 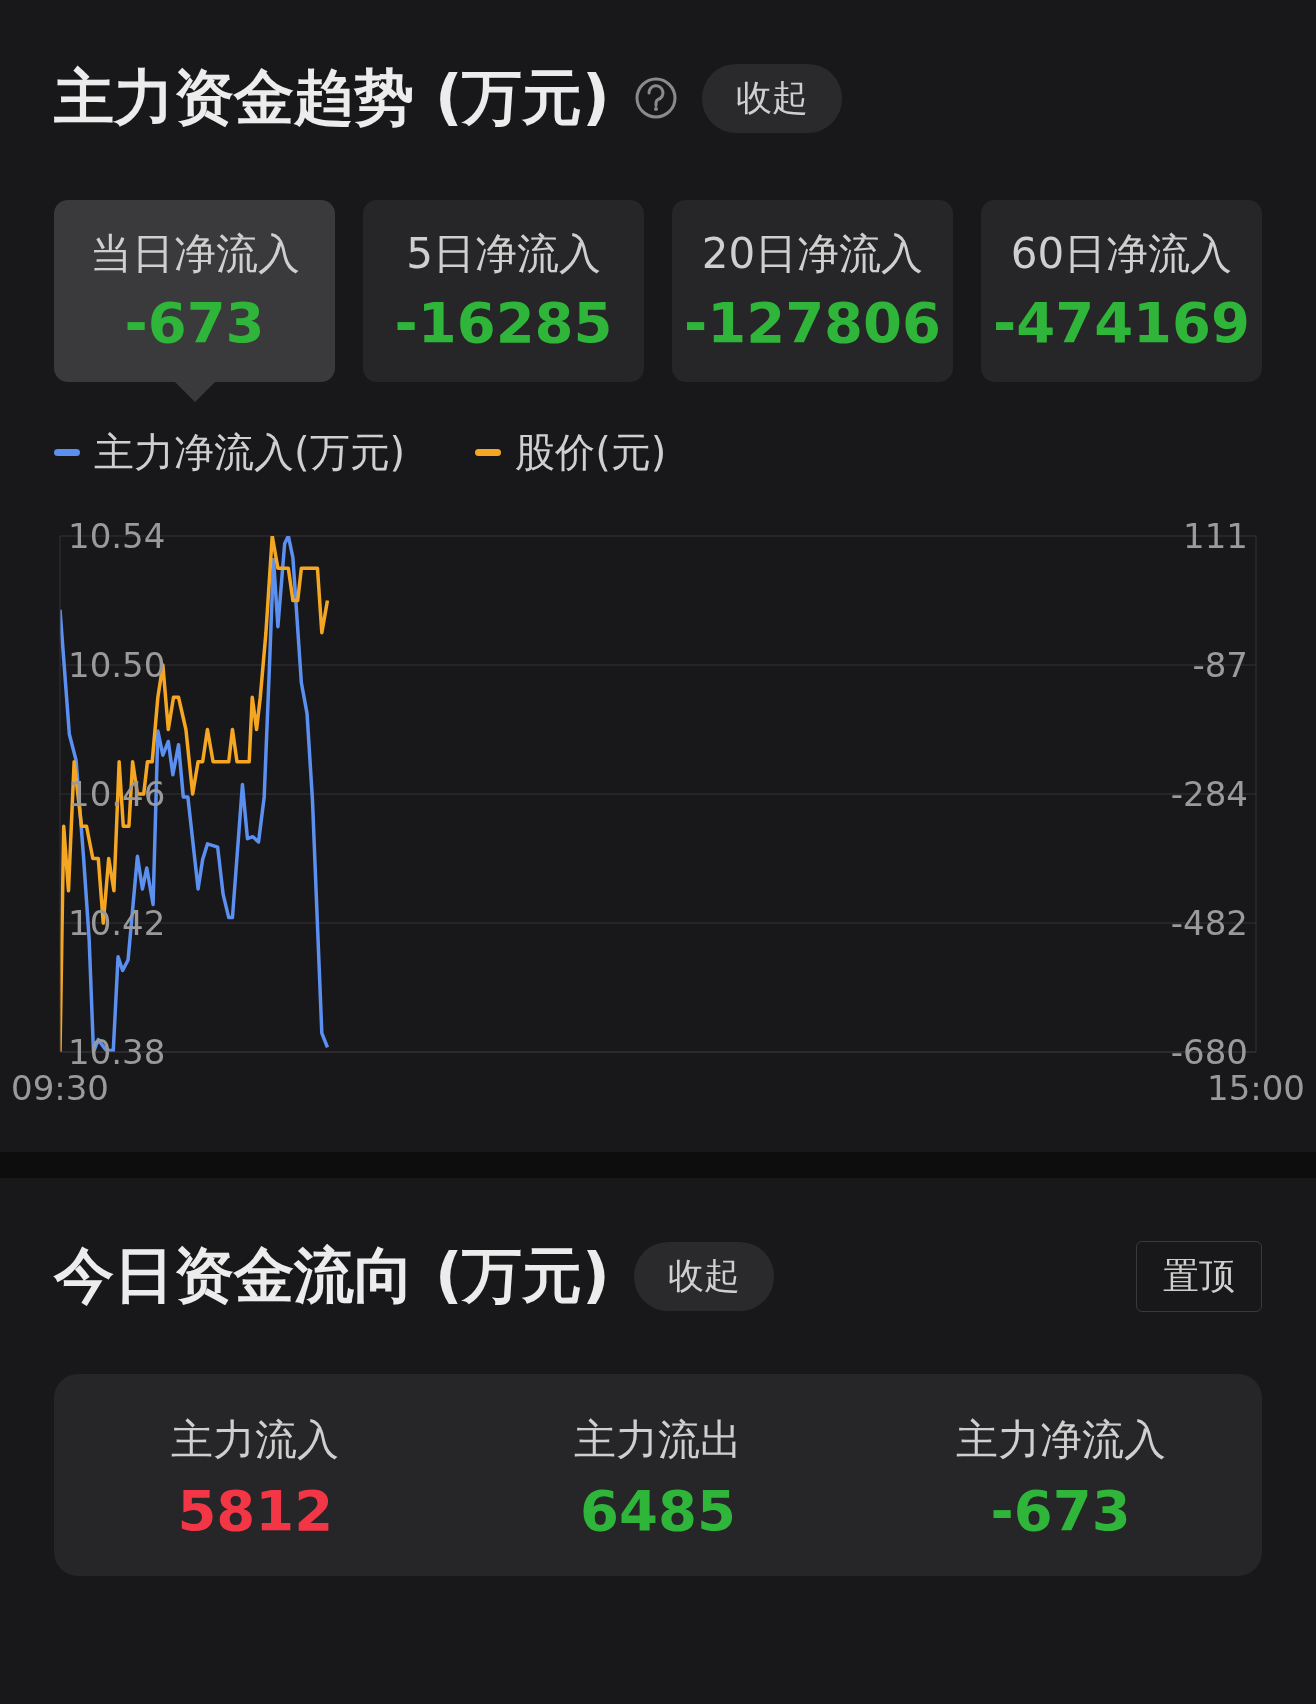 I want to click on text: 置顶, so click(x=1199, y=1276).